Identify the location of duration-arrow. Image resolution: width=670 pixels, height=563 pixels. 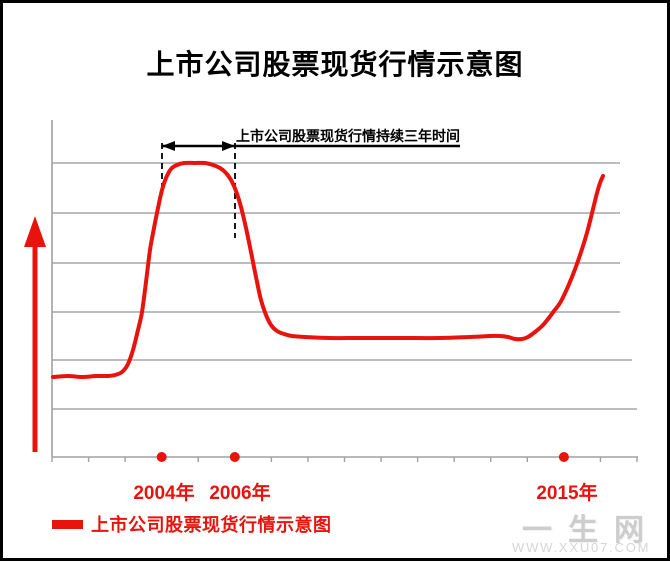
(311, 146).